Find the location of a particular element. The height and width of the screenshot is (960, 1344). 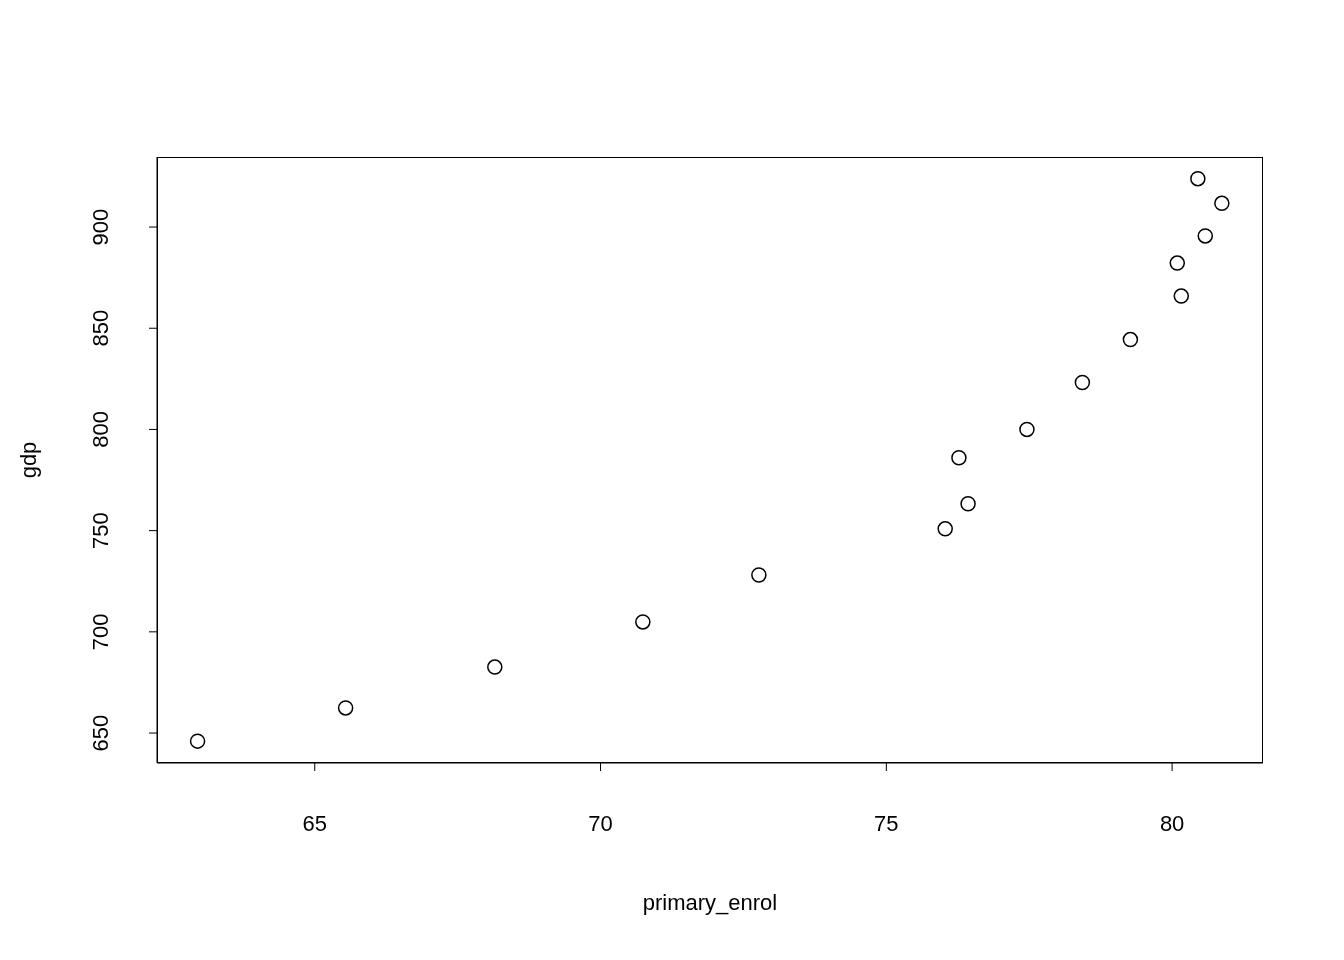

x-tick-label: 80 is located at coordinates (1172, 823).